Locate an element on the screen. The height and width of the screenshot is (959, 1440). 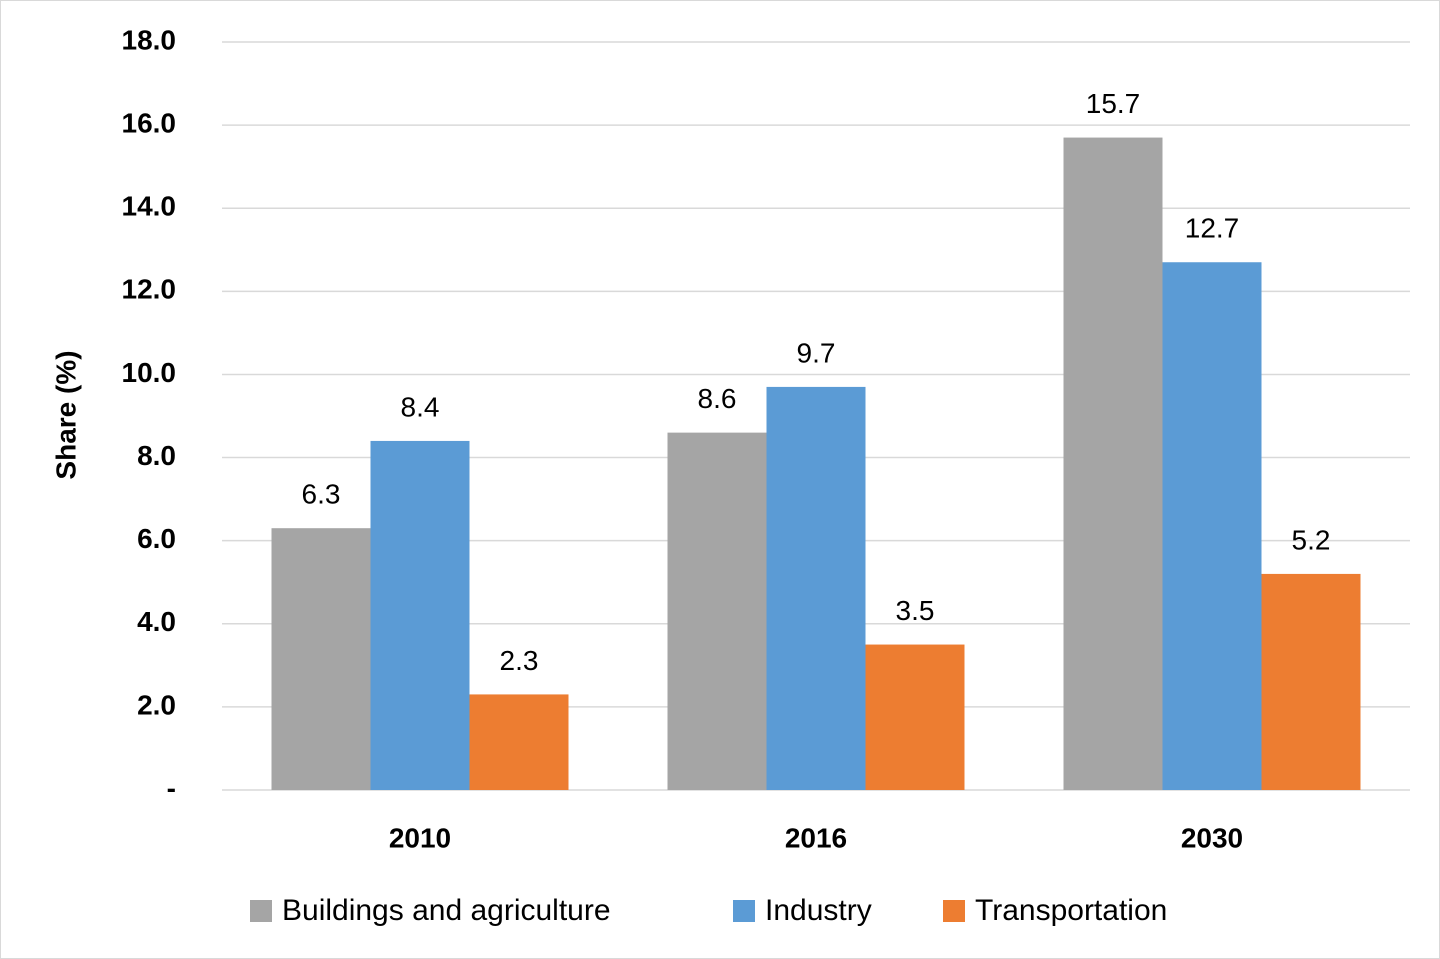
y-tick-label: 16.0 is located at coordinates (149, 123).